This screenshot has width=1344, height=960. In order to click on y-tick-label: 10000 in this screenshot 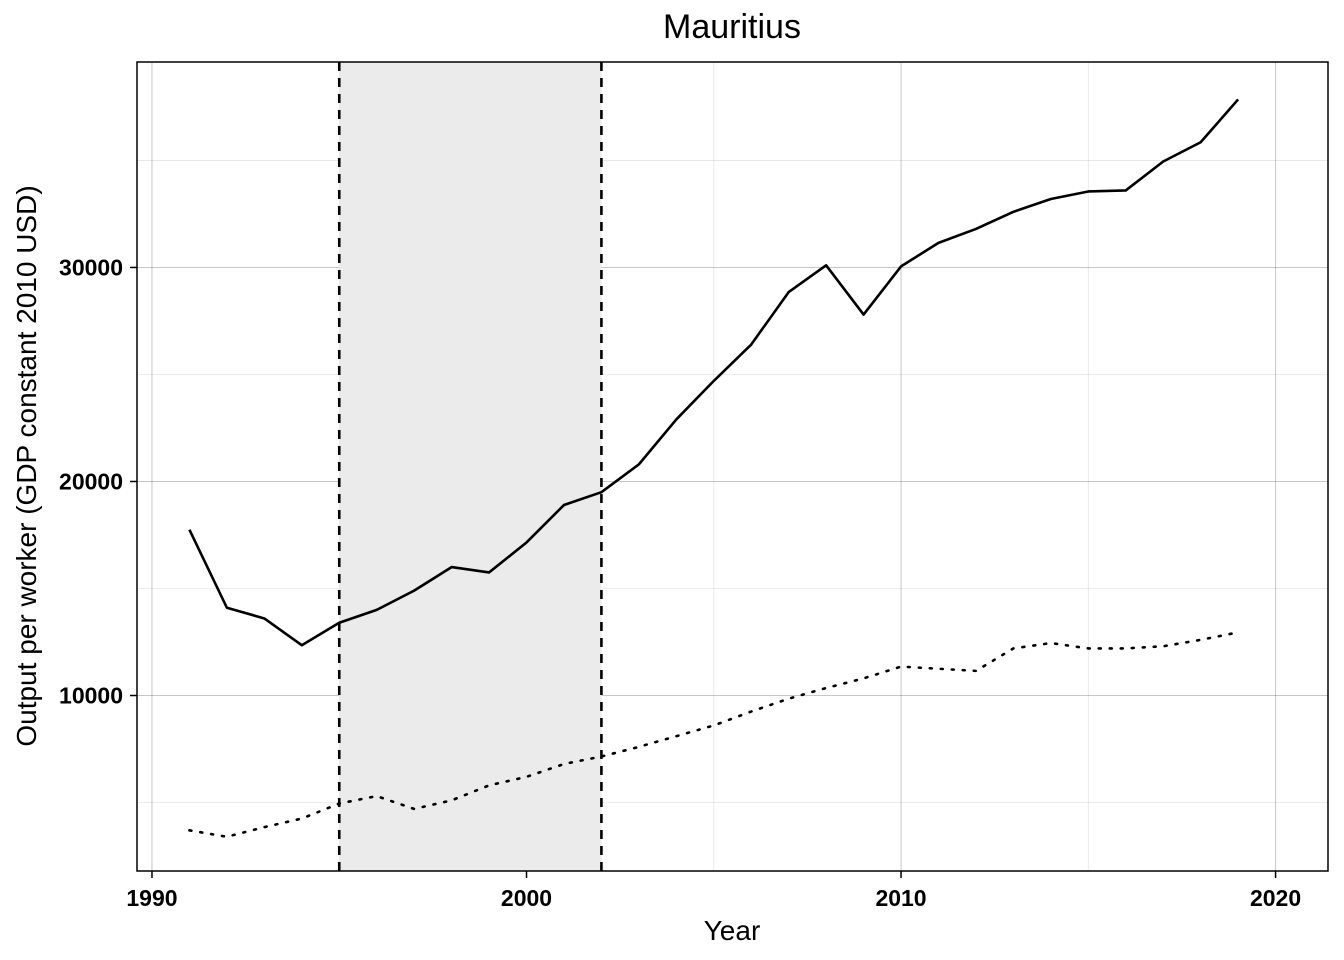, I will do `click(91, 696)`.